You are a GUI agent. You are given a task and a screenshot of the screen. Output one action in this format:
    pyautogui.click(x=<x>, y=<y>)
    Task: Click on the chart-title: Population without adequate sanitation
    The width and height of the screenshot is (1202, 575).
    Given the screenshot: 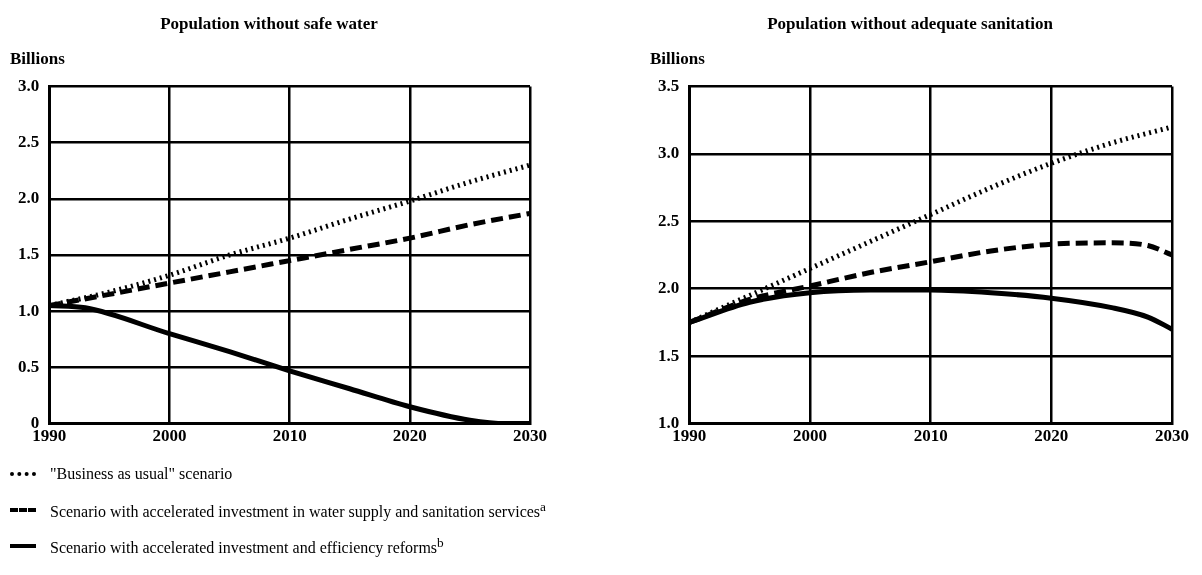 What is the action you would take?
    pyautogui.click(x=910, y=23)
    